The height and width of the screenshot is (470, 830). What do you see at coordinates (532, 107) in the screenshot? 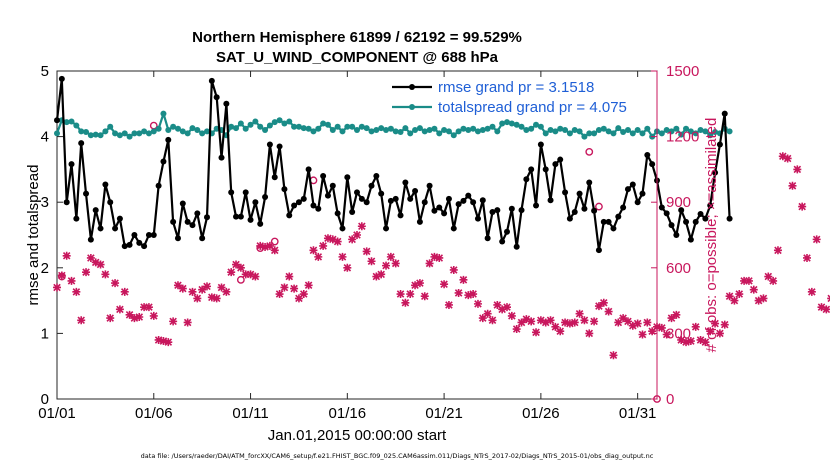
I see `legend-spread-label: totalspread grand pr = 4.075` at bounding box center [532, 107].